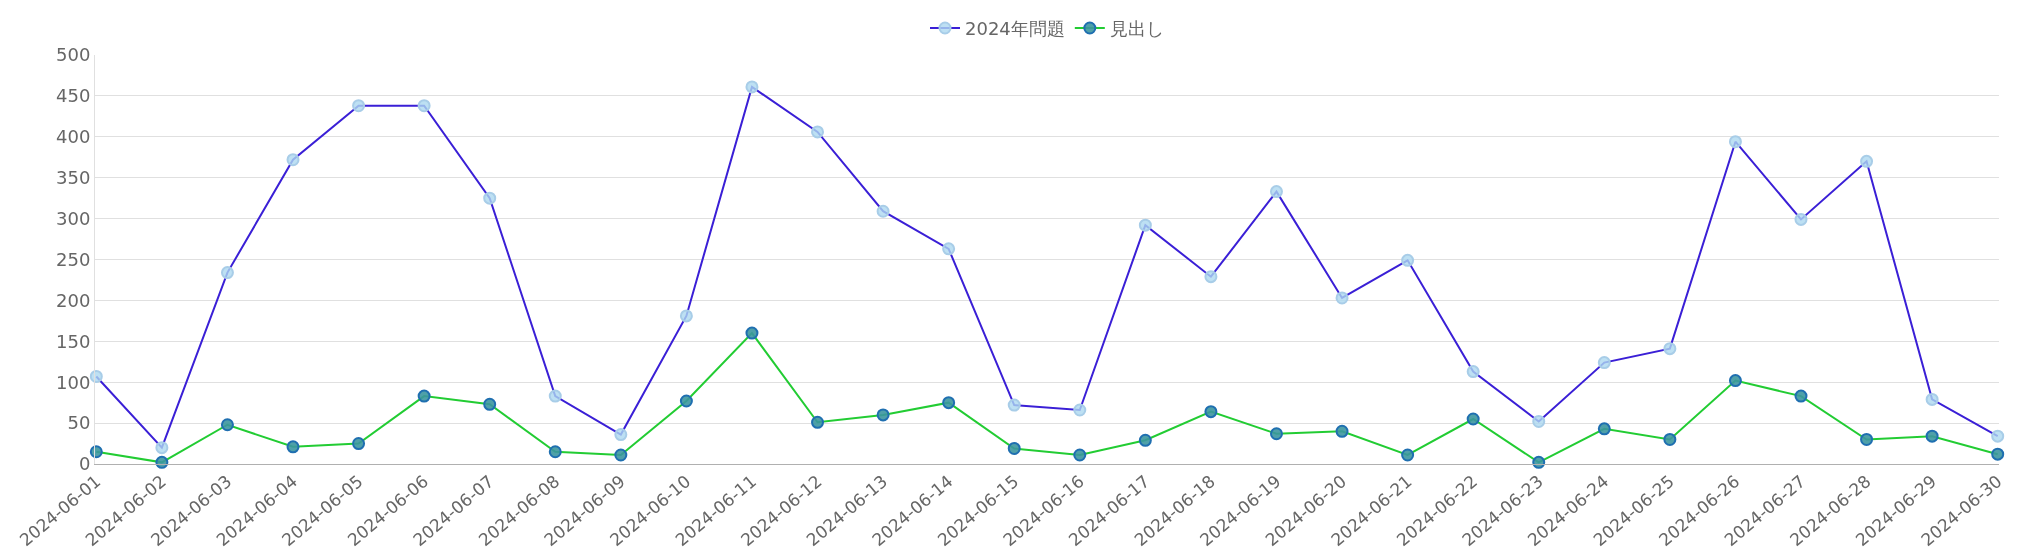 Image resolution: width=2024 pixels, height=560 pixels. I want to click on y-tick-label: 100, so click(73, 382).